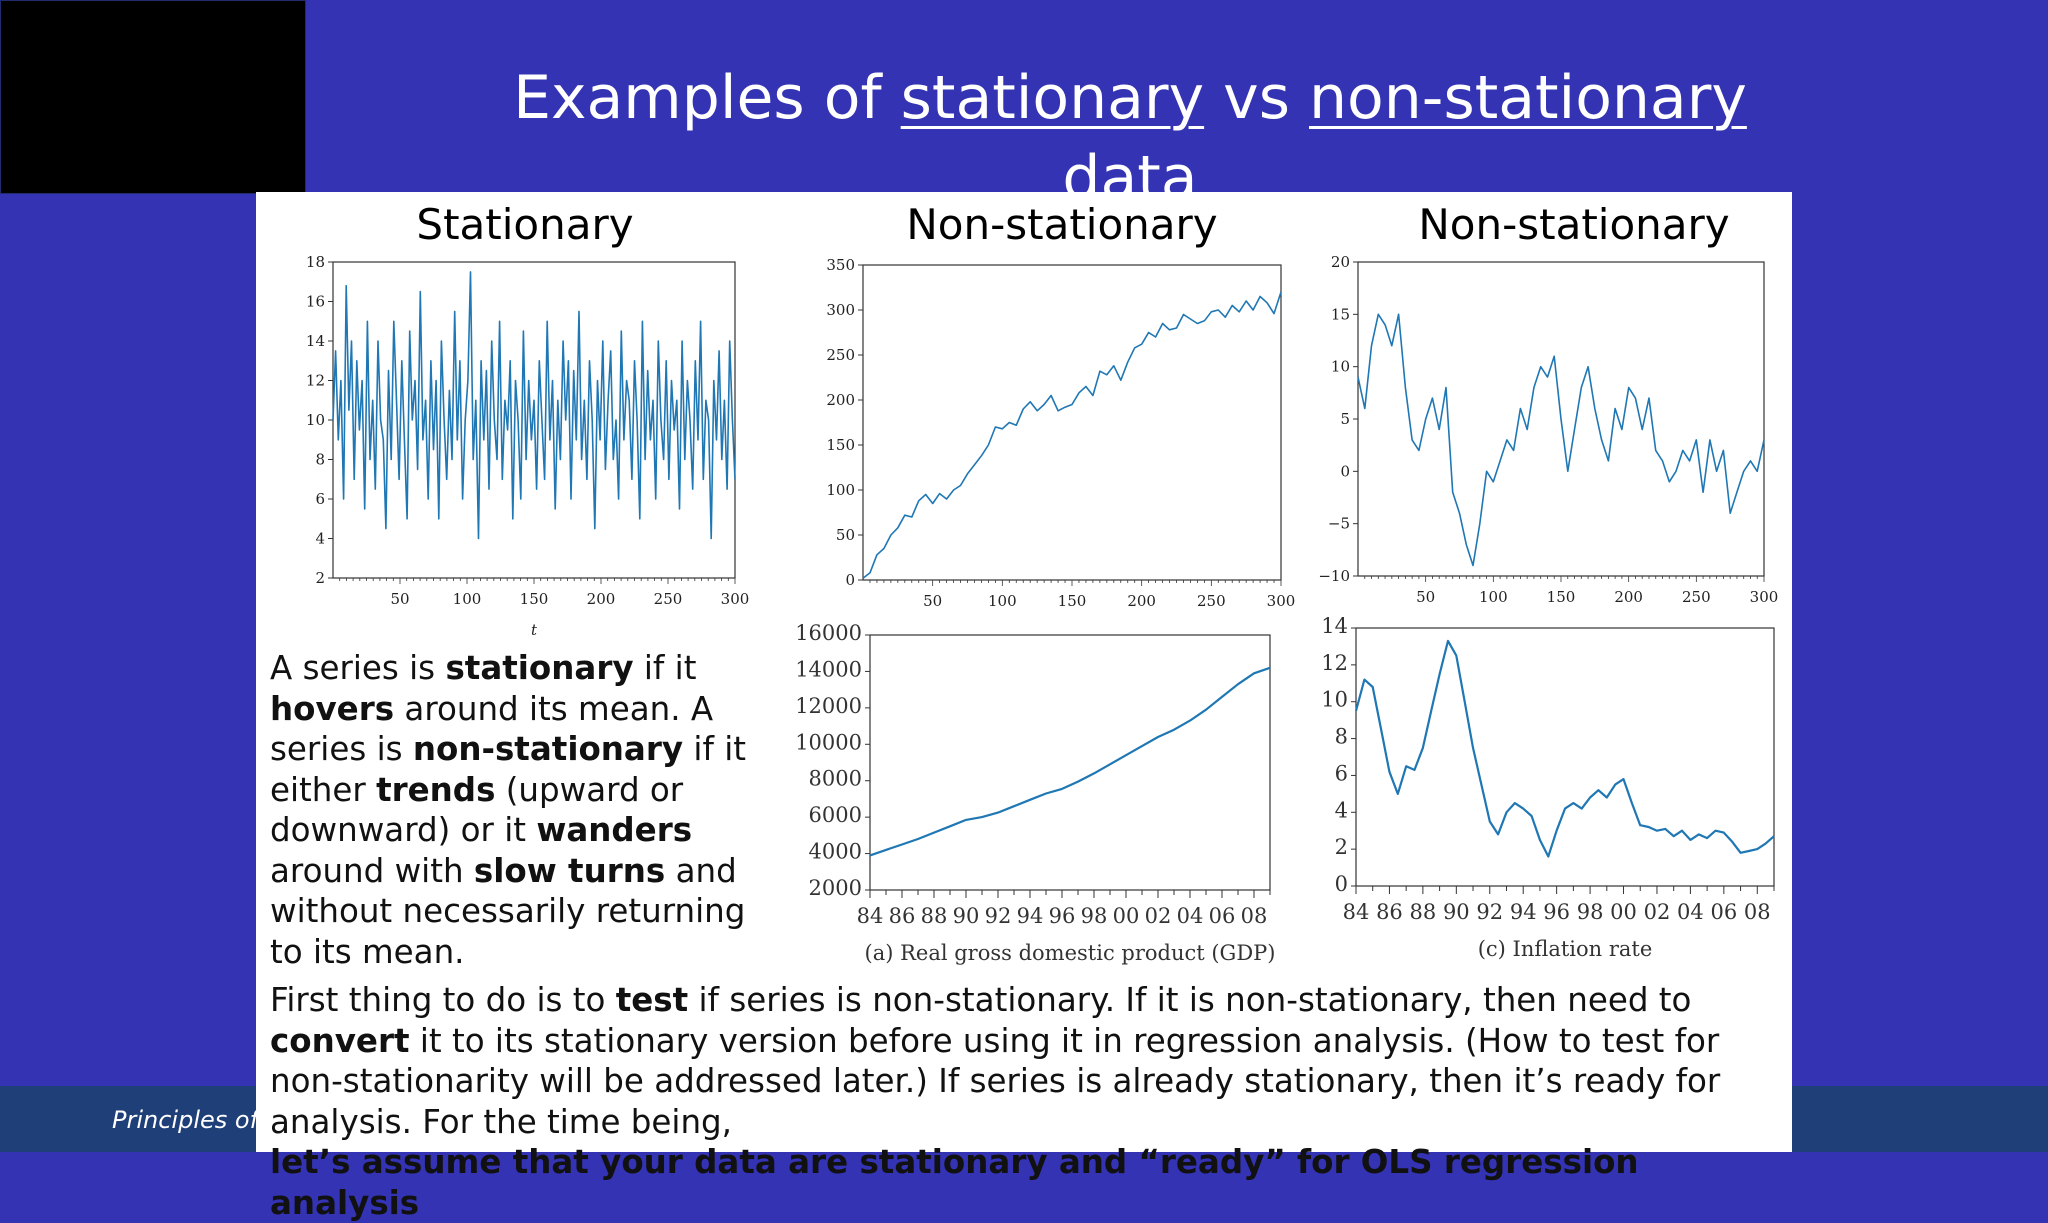 This screenshot has width=2048, height=1223. I want to click on y-tick-label: 4, so click(1341, 810).